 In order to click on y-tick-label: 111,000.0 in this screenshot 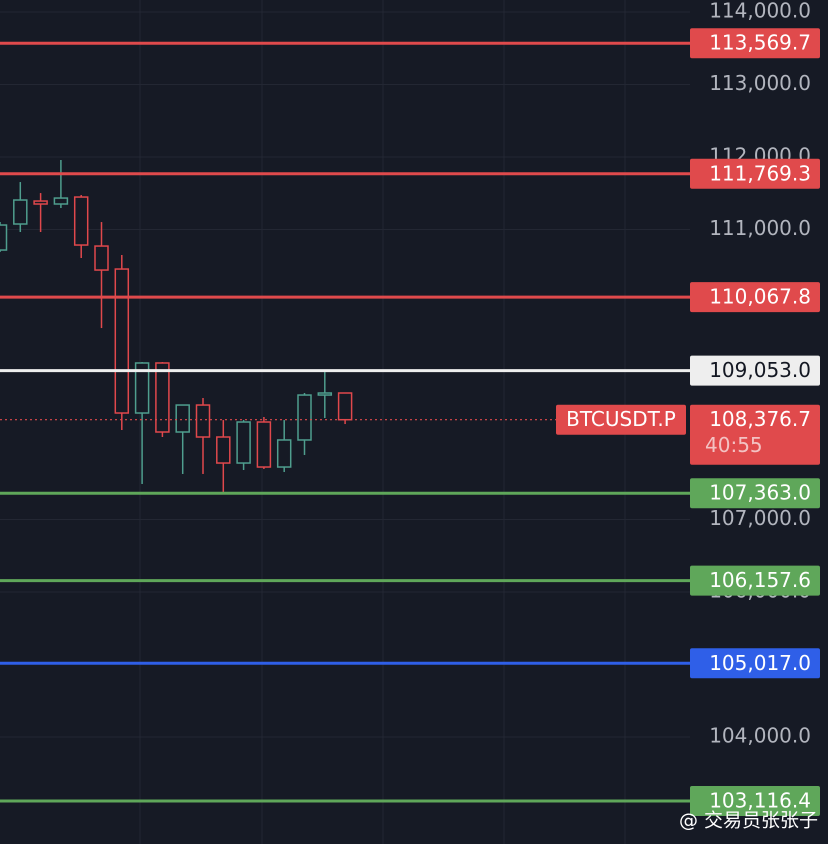, I will do `click(760, 228)`.